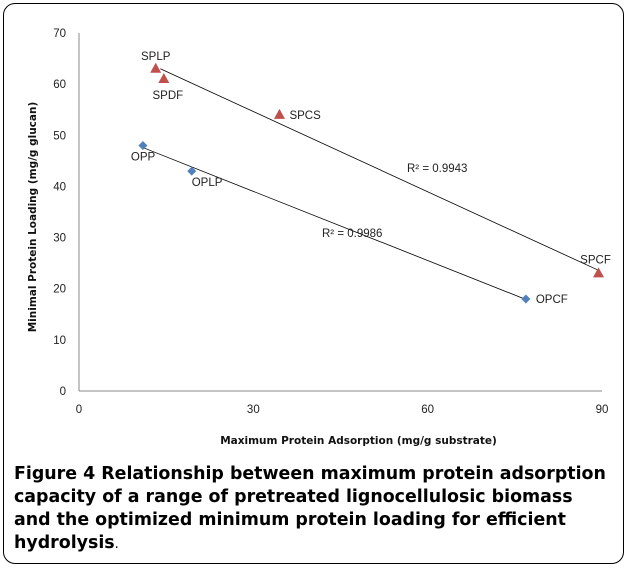 The width and height of the screenshot is (629, 569). Describe the element at coordinates (143, 158) in the screenshot. I see `point-label: OPP` at that location.